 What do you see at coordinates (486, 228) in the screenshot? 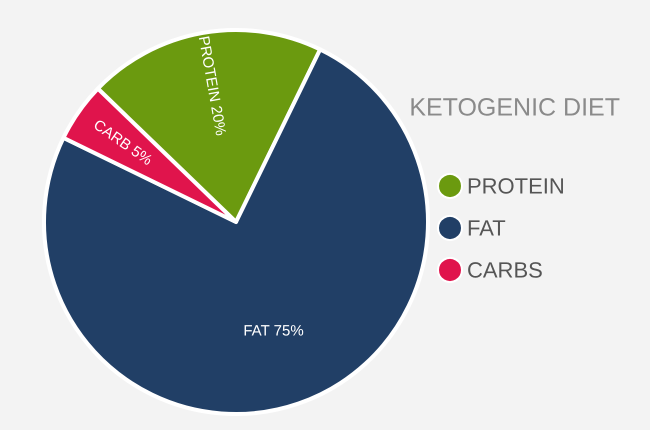
I see `legend-label: FAT` at bounding box center [486, 228].